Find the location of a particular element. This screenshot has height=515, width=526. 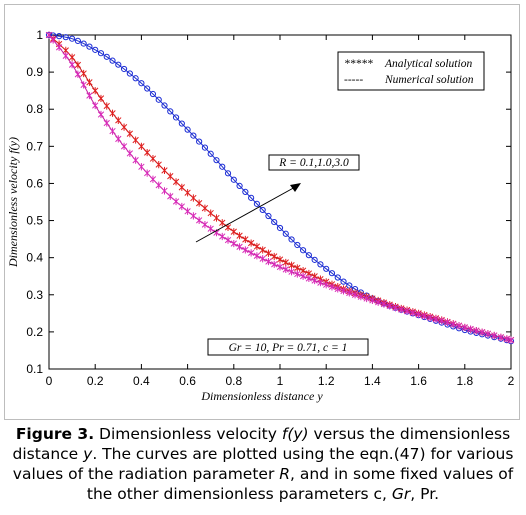

y-tick-label: 0.3 is located at coordinates (34, 295).